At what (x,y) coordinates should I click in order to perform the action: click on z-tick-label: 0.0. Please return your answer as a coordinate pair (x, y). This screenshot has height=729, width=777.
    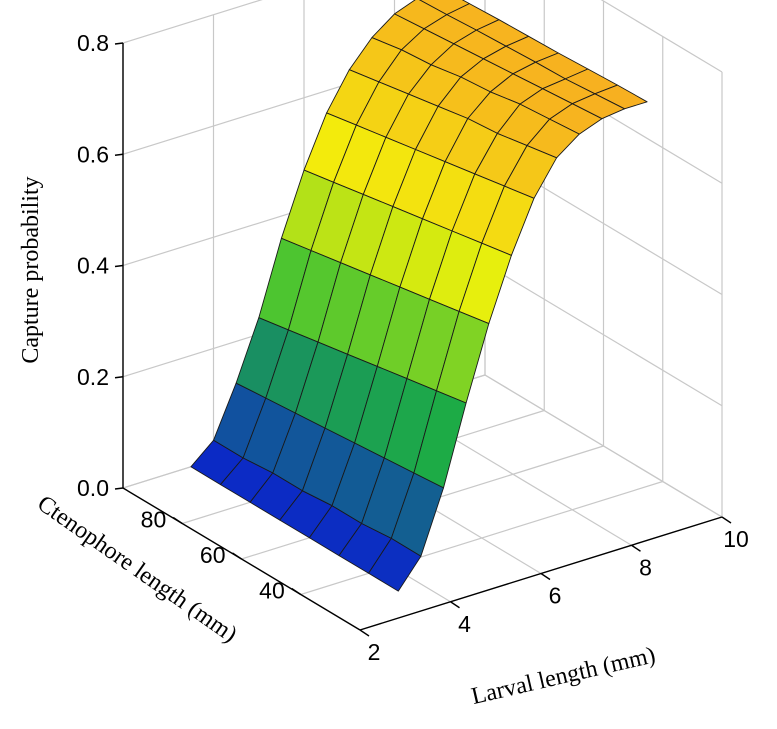
    Looking at the image, I should click on (93, 488).